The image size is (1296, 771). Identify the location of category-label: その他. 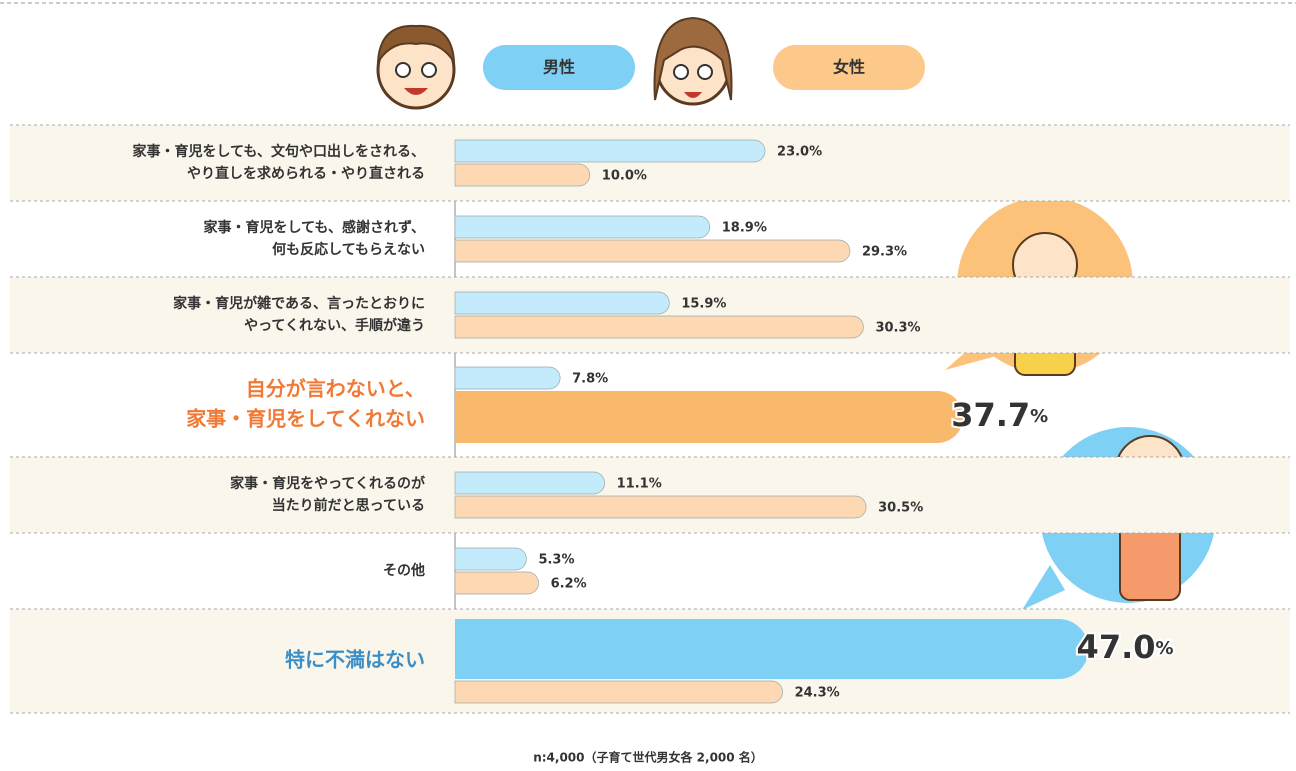
(404, 570).